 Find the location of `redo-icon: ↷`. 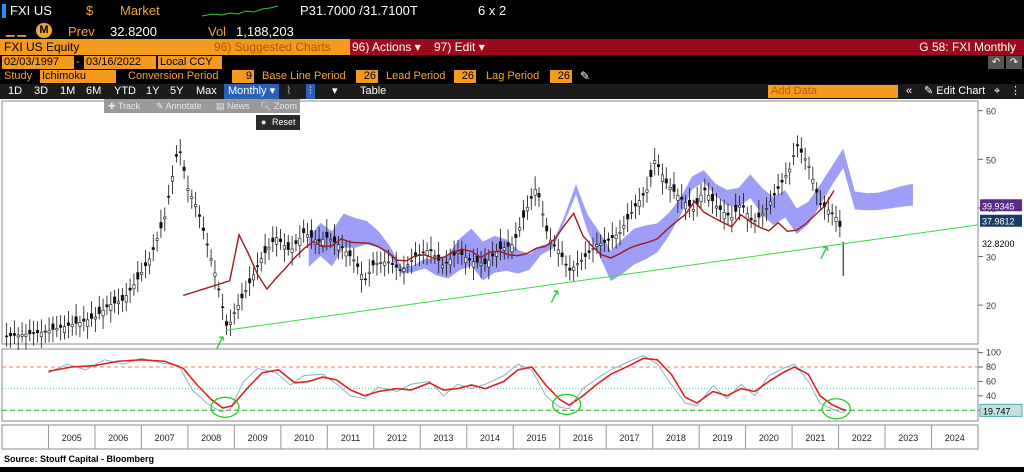

redo-icon: ↷ is located at coordinates (1014, 62).